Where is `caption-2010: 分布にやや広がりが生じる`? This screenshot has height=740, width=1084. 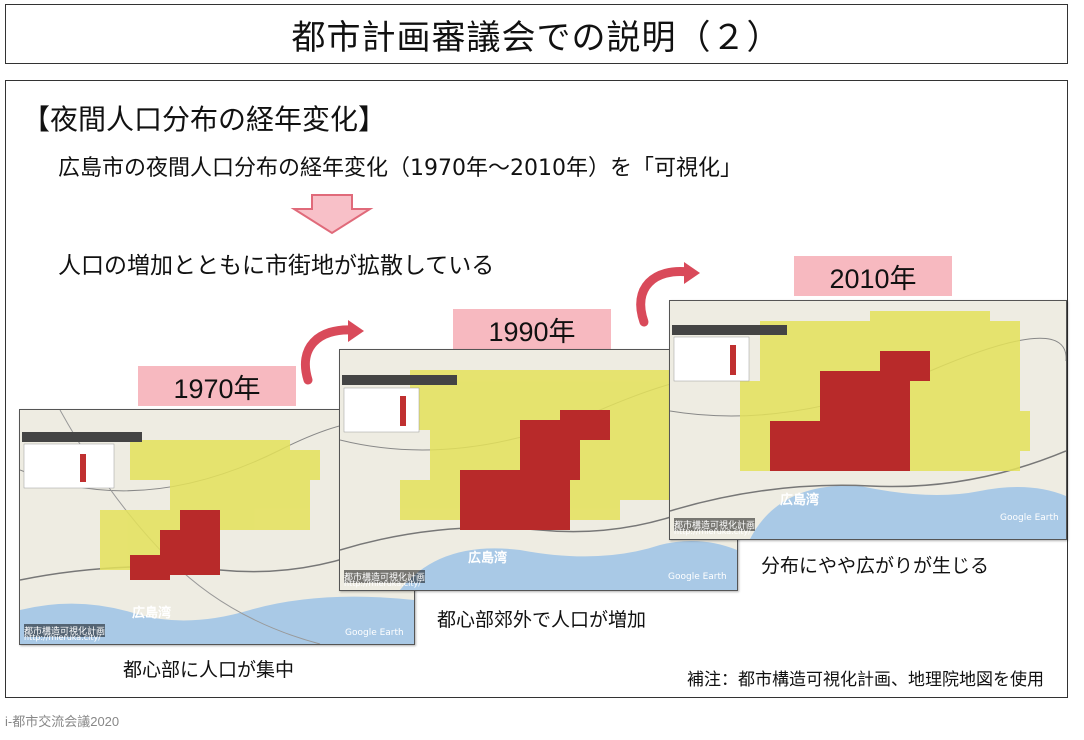
caption-2010: 分布にやや広がりが生じる is located at coordinates (875, 566).